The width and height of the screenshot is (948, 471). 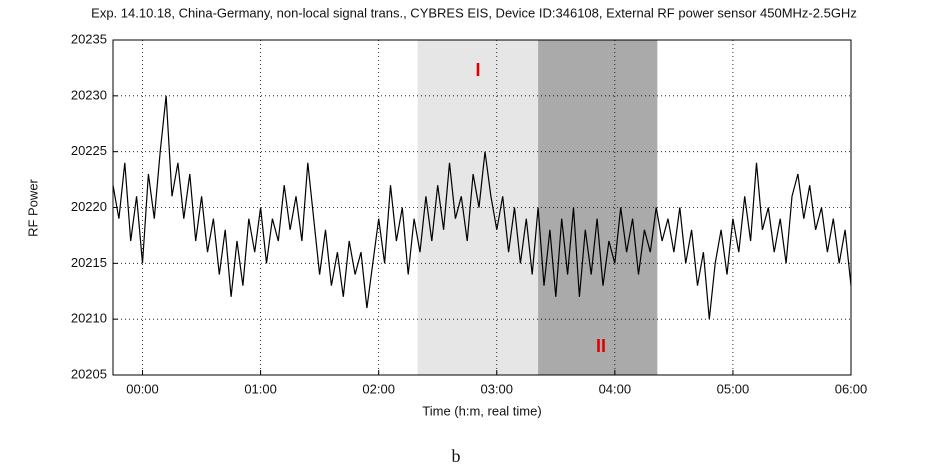 I want to click on region-label: I, so click(x=477, y=70).